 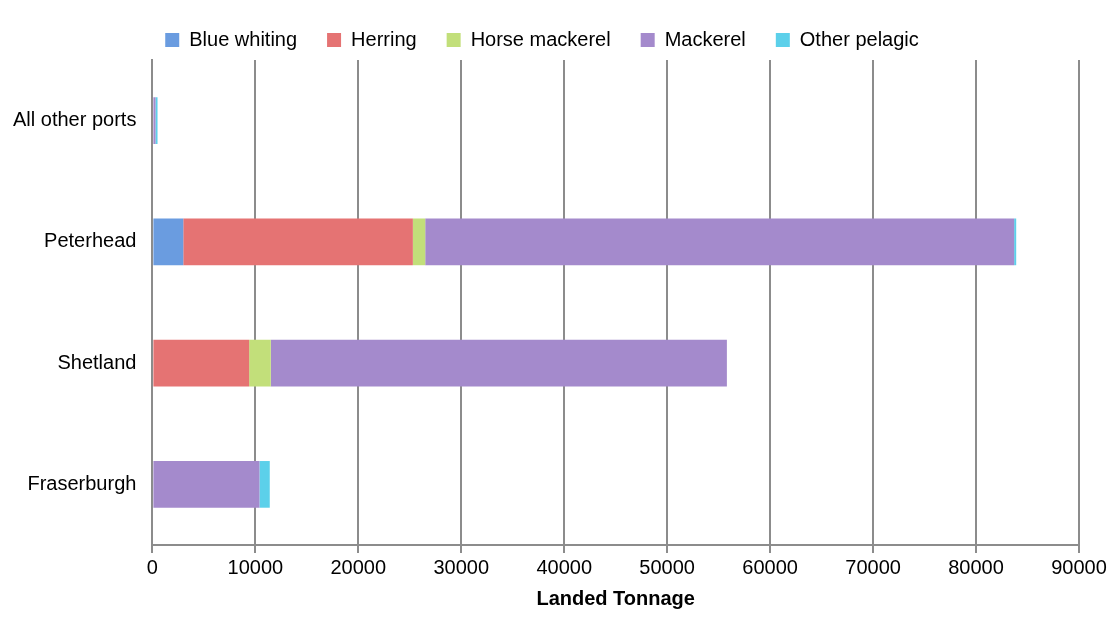 I want to click on x-axis-title: Landed Tonnage, so click(x=615, y=597).